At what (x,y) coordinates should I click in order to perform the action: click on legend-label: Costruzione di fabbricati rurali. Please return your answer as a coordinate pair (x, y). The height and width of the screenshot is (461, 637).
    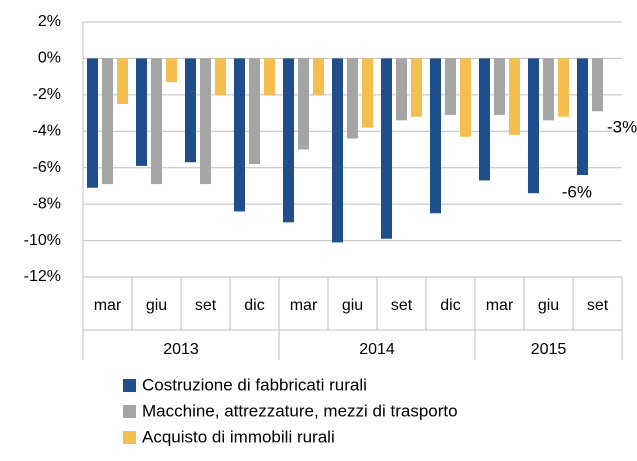
    Looking at the image, I should click on (254, 384).